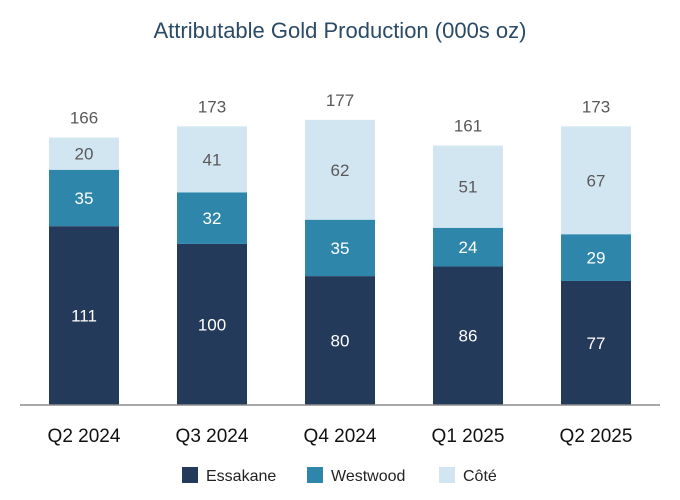  I want to click on data-label-essakane-q1-2025: 86, so click(468, 336).